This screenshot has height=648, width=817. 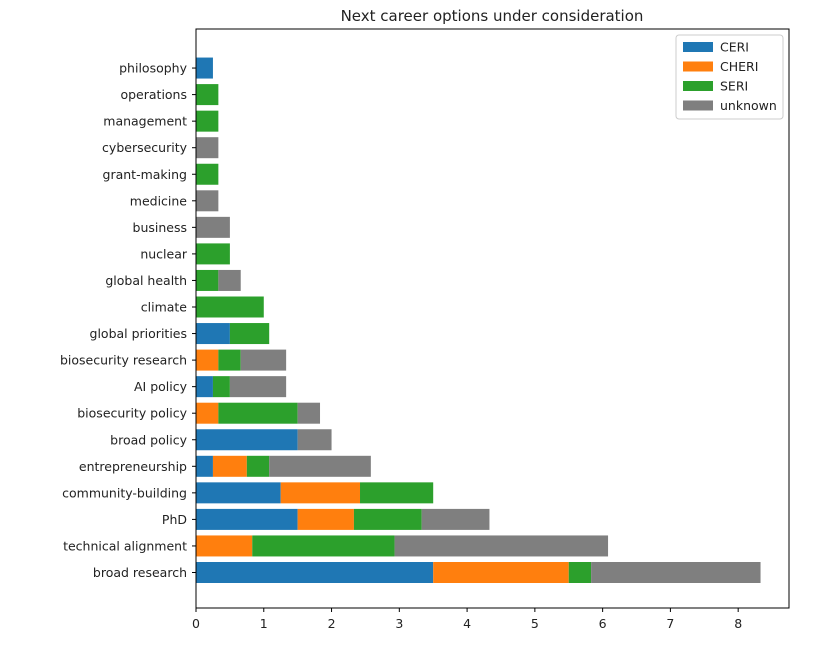 I want to click on y-tick-label: community-building, so click(x=124, y=492).